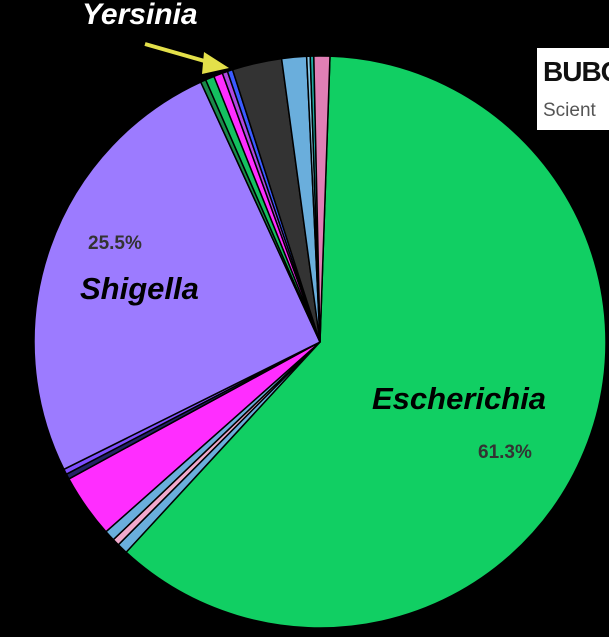 This screenshot has height=637, width=609. What do you see at coordinates (573, 89) in the screenshot?
I see `external-panel: BUBO Scient` at bounding box center [573, 89].